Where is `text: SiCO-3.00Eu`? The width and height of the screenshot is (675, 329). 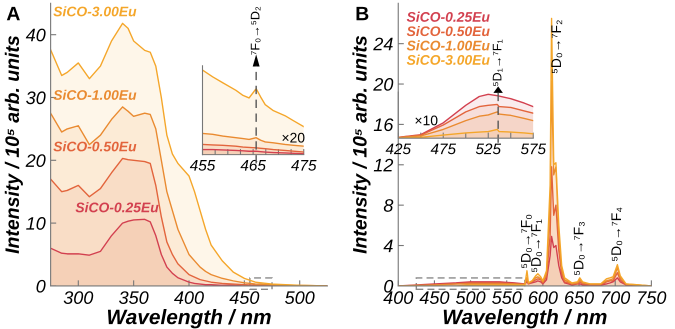 text: SiCO-3.00Eu is located at coordinates (448, 59).